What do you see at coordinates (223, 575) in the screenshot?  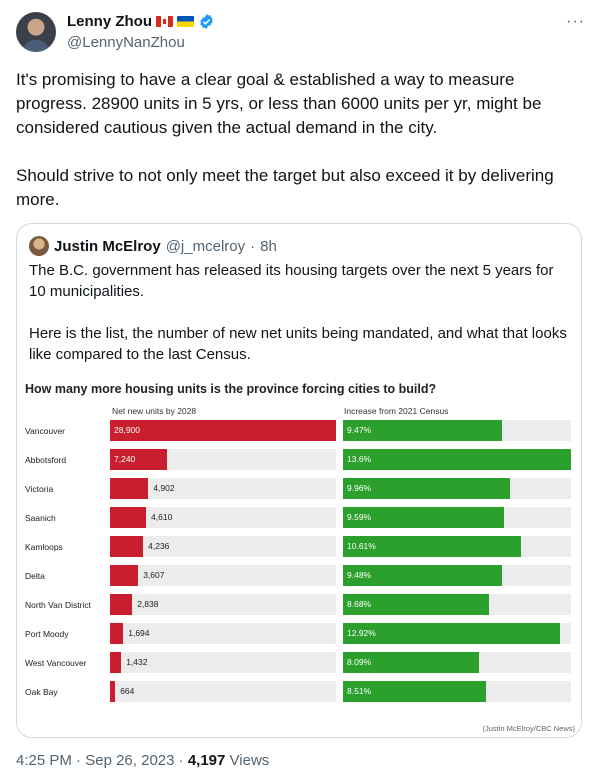 I see `units-track-delta: 3,607` at bounding box center [223, 575].